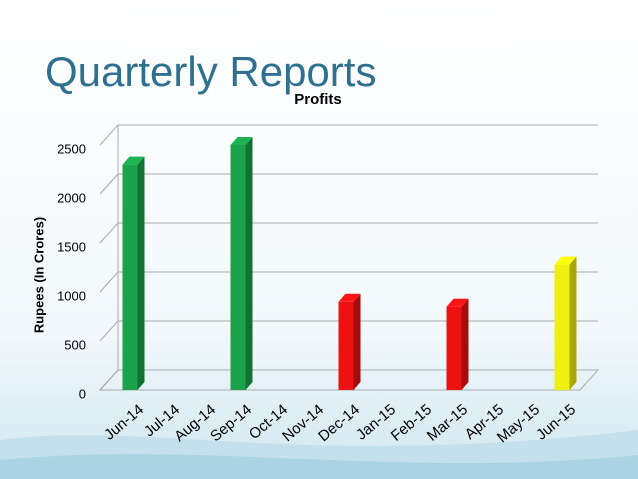  I want to click on y-tick-label: 2500, so click(71, 148).